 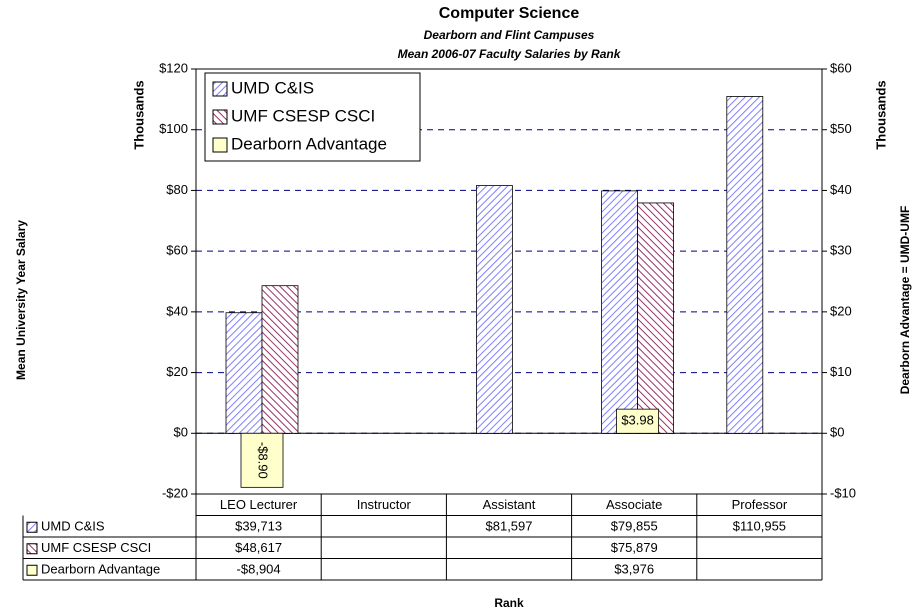 I want to click on legend-label: UMD C&IS, so click(x=272, y=87).